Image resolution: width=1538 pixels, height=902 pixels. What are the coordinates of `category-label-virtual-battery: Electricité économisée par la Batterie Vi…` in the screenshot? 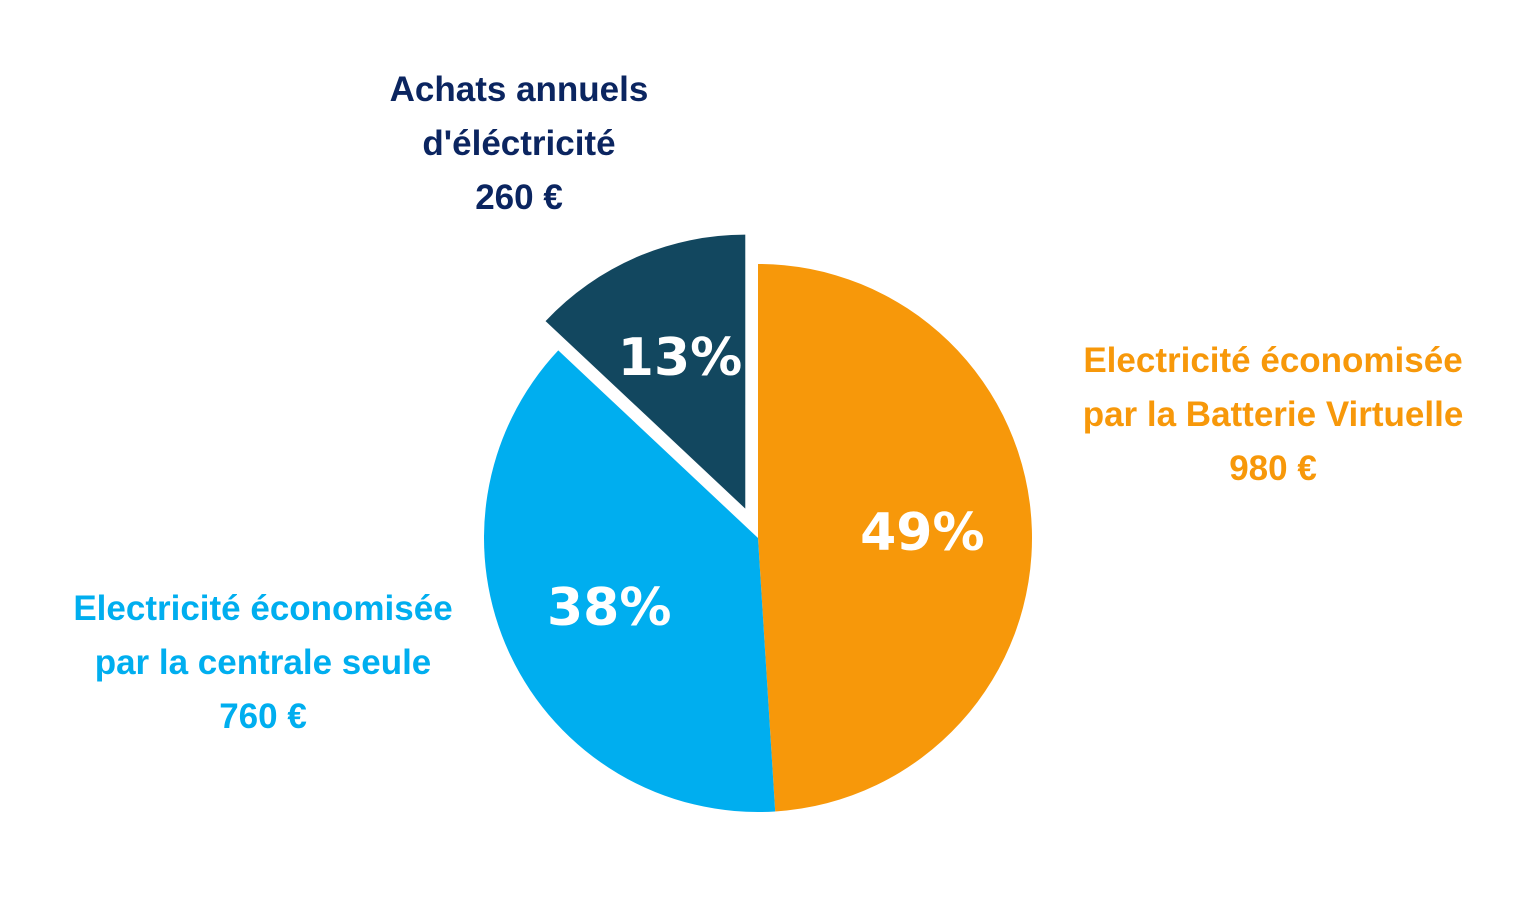 It's located at (1273, 414).